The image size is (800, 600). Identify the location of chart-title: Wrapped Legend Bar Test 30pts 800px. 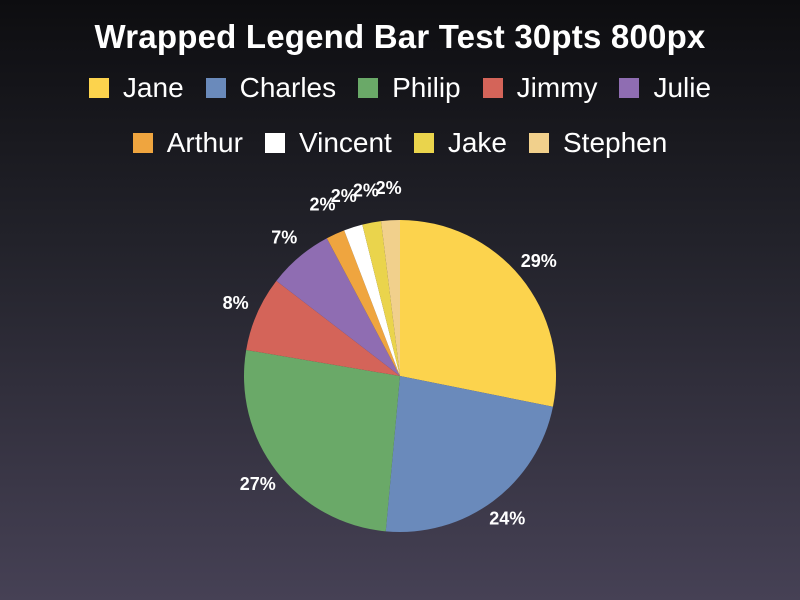
(400, 36).